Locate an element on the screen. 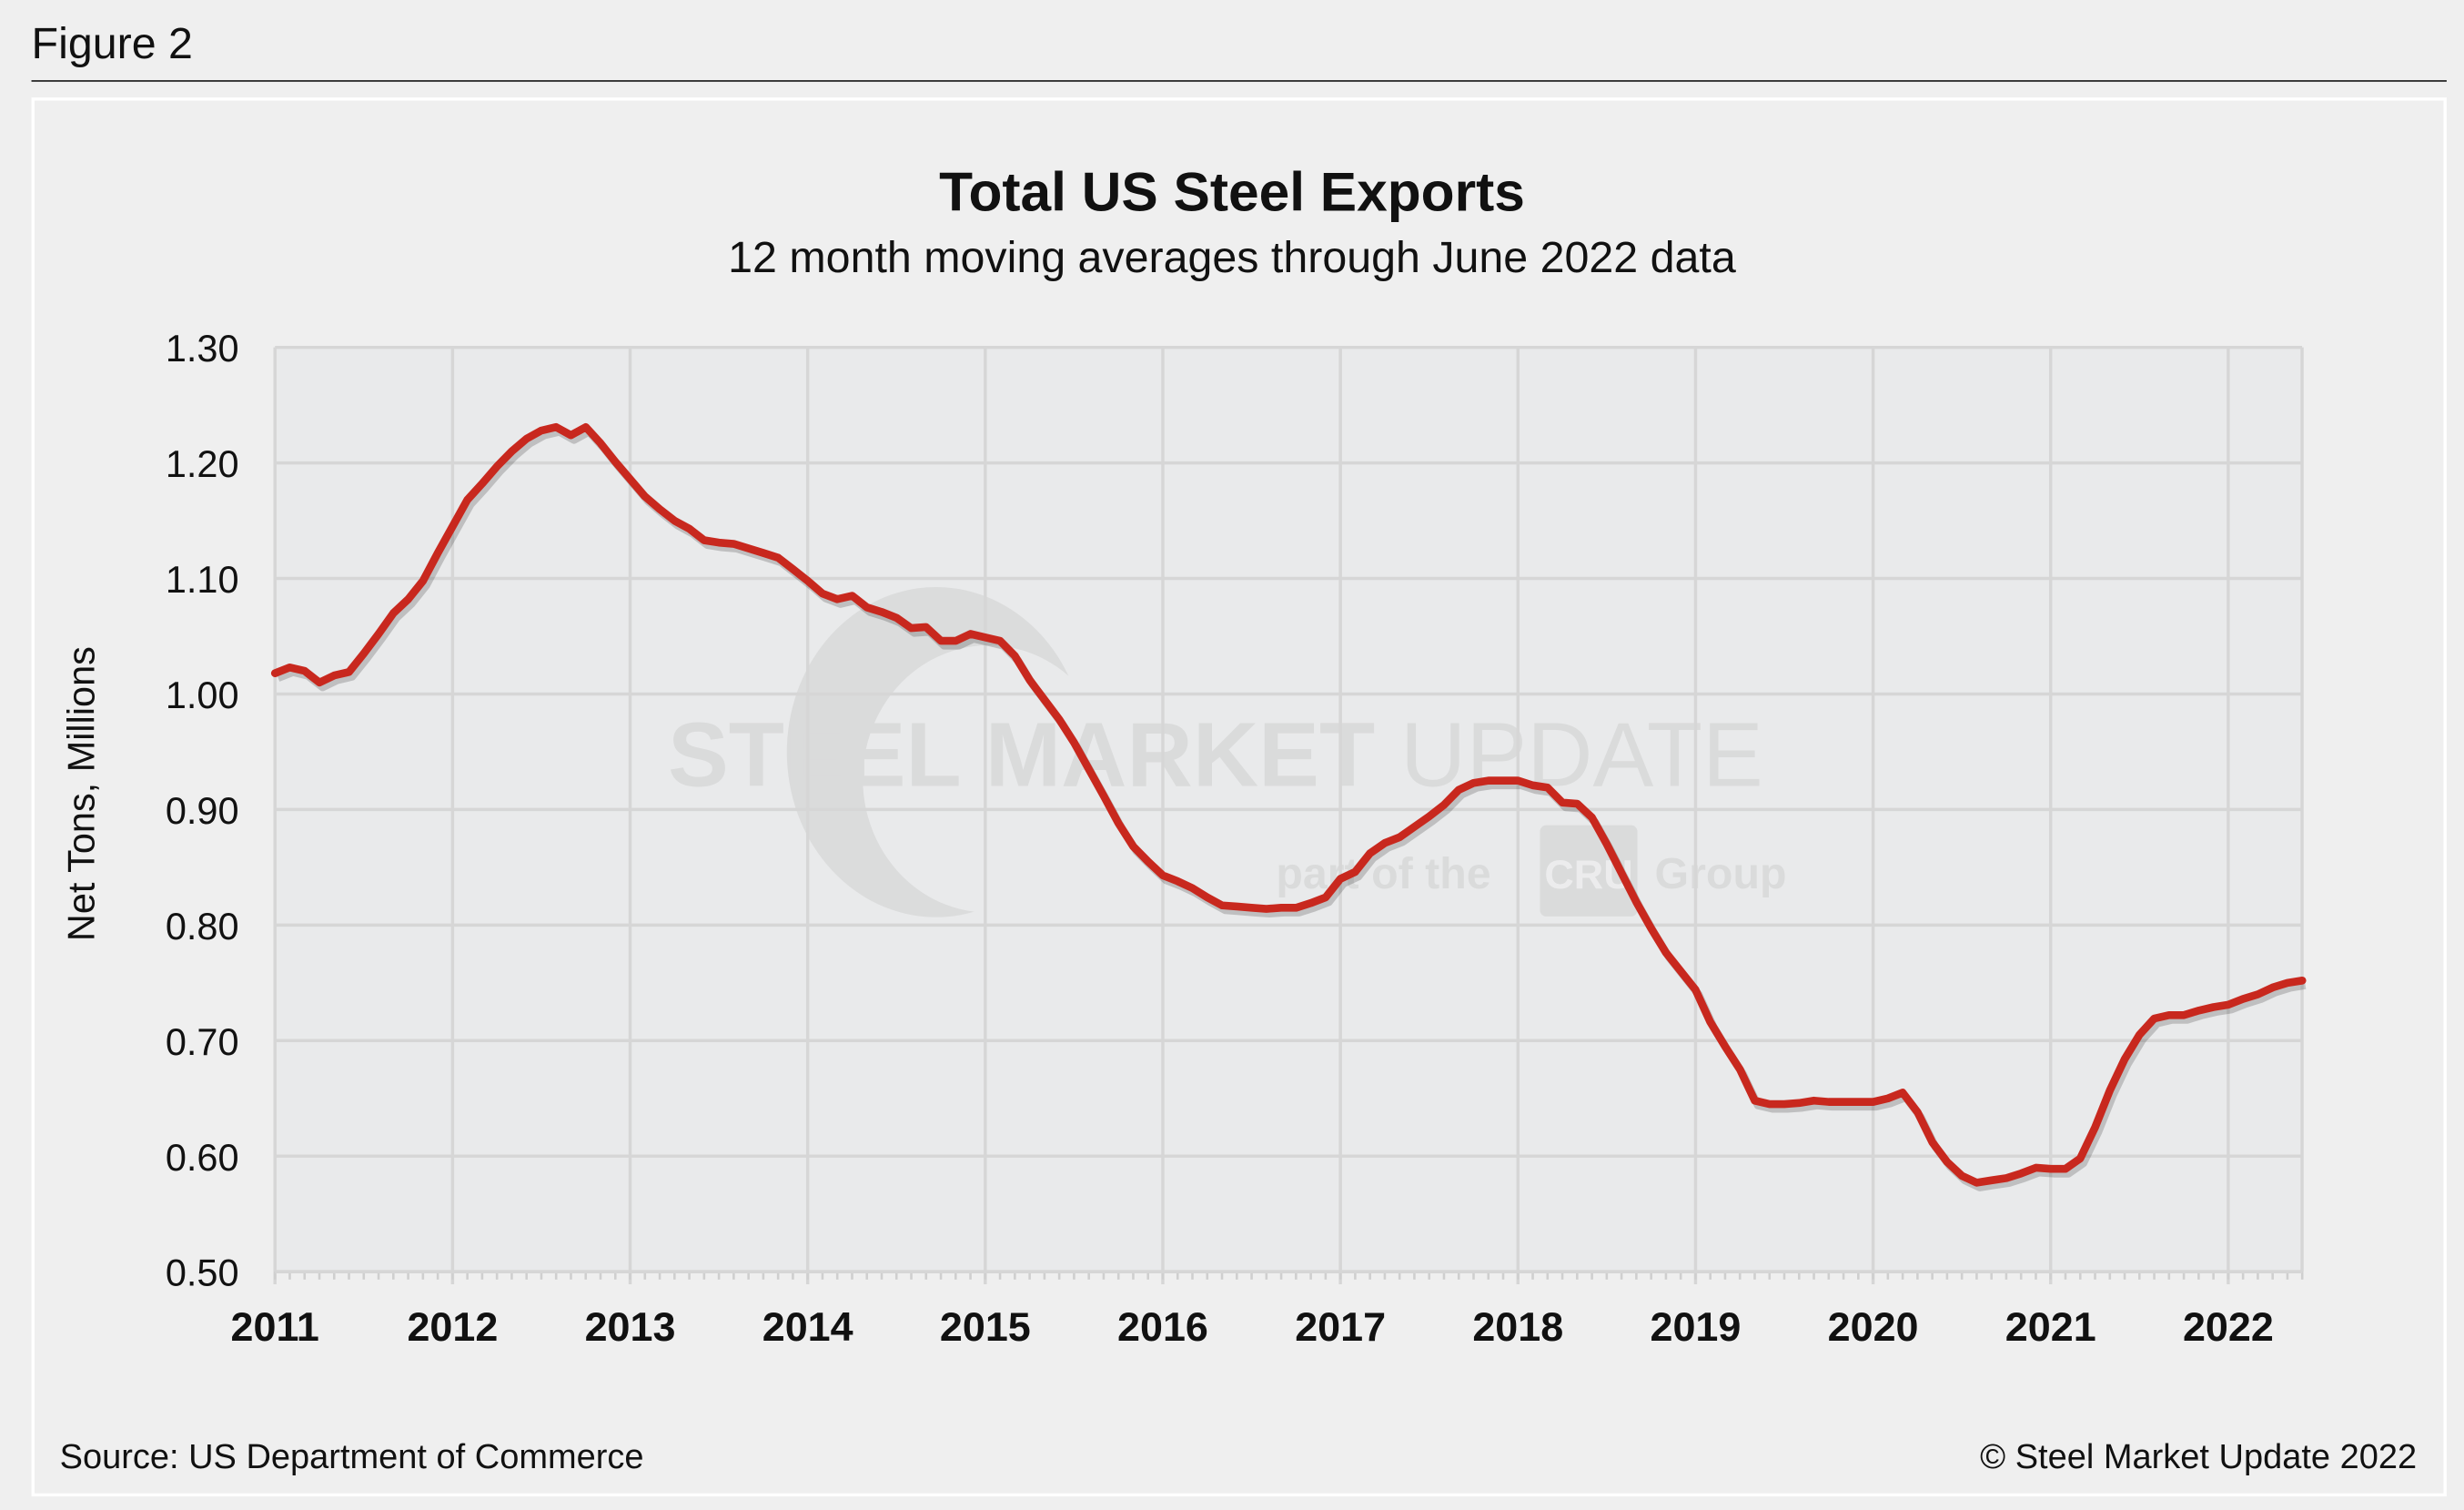  y-tick-label: 0.90 is located at coordinates (202, 811).